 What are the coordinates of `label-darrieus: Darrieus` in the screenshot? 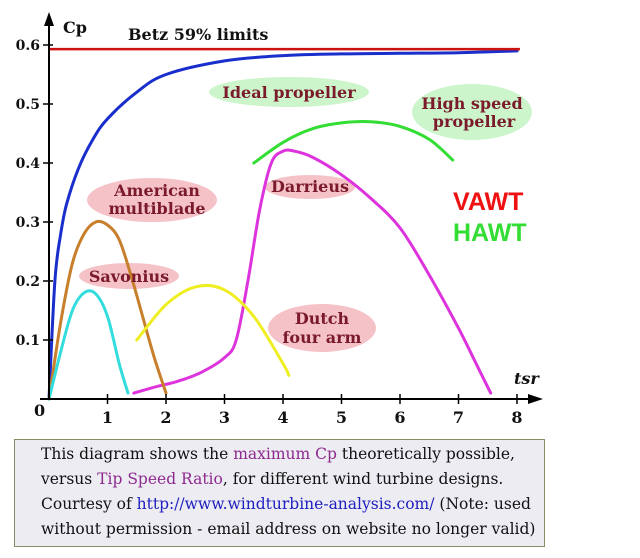 It's located at (310, 186).